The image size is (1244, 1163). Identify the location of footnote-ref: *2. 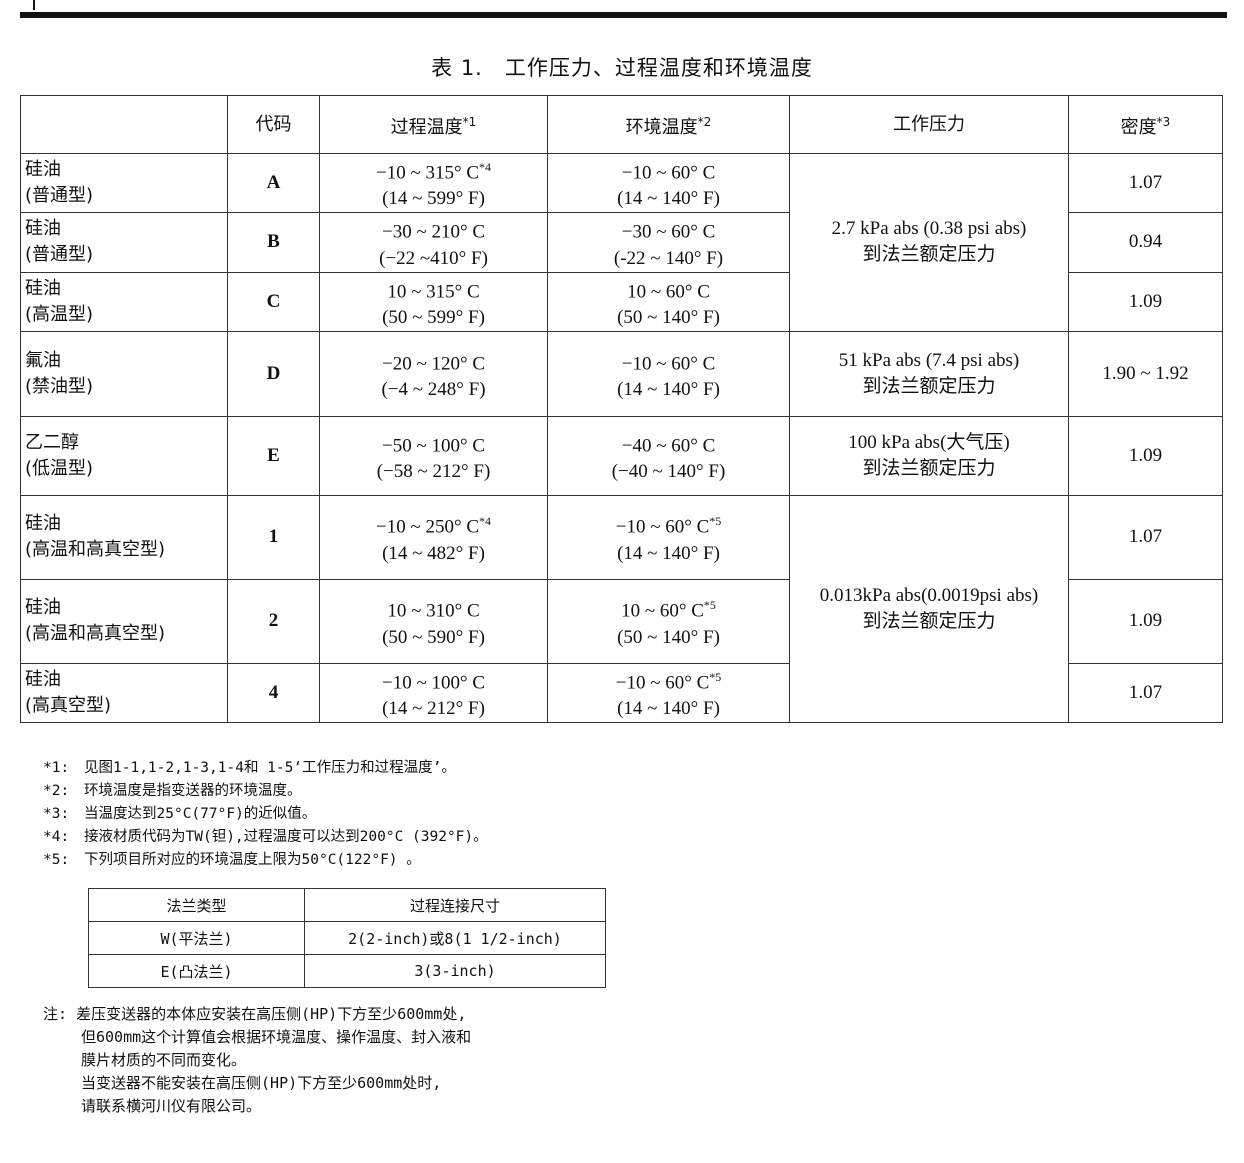
(704, 121).